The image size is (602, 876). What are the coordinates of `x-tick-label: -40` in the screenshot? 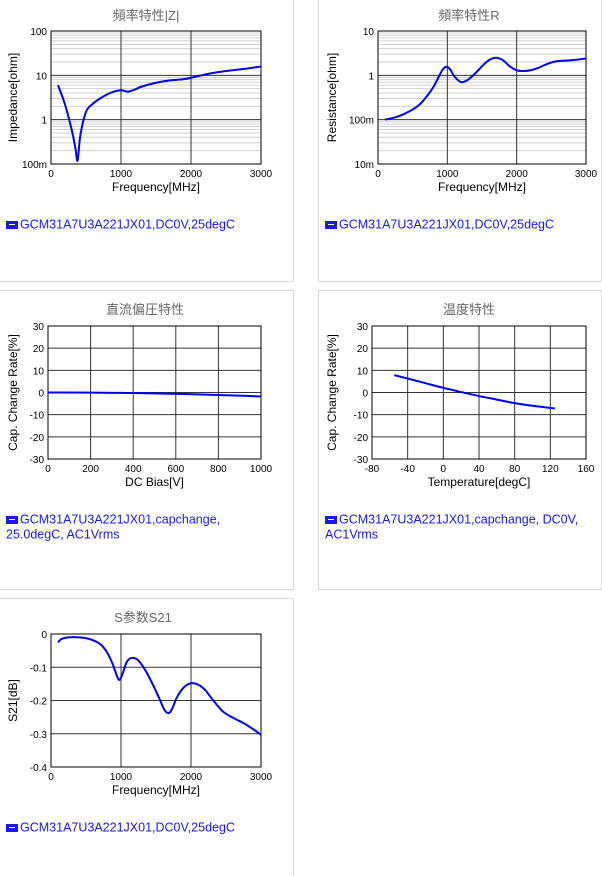 It's located at (407, 469).